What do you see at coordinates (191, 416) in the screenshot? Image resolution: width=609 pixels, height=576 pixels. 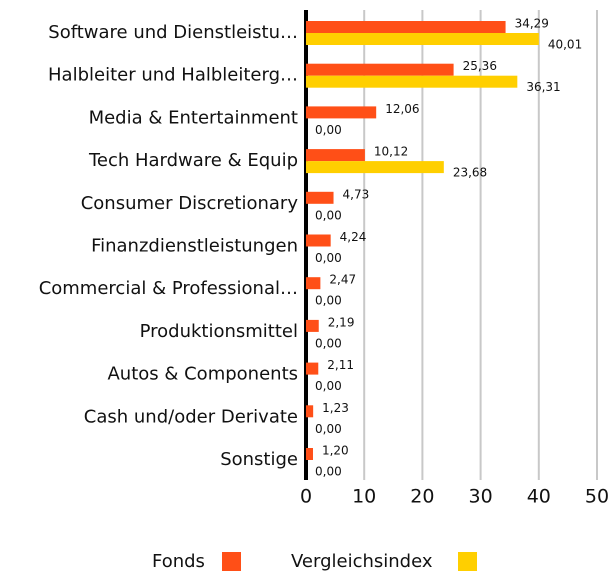 I see `category-label: Cash und/oder Derivate` at bounding box center [191, 416].